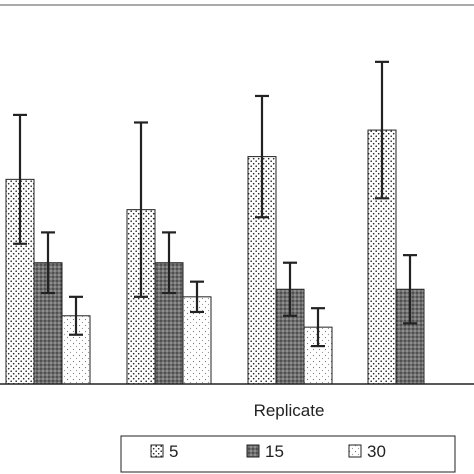 Image resolution: width=474 pixels, height=474 pixels. I want to click on legend-label-5: 5, so click(173, 451).